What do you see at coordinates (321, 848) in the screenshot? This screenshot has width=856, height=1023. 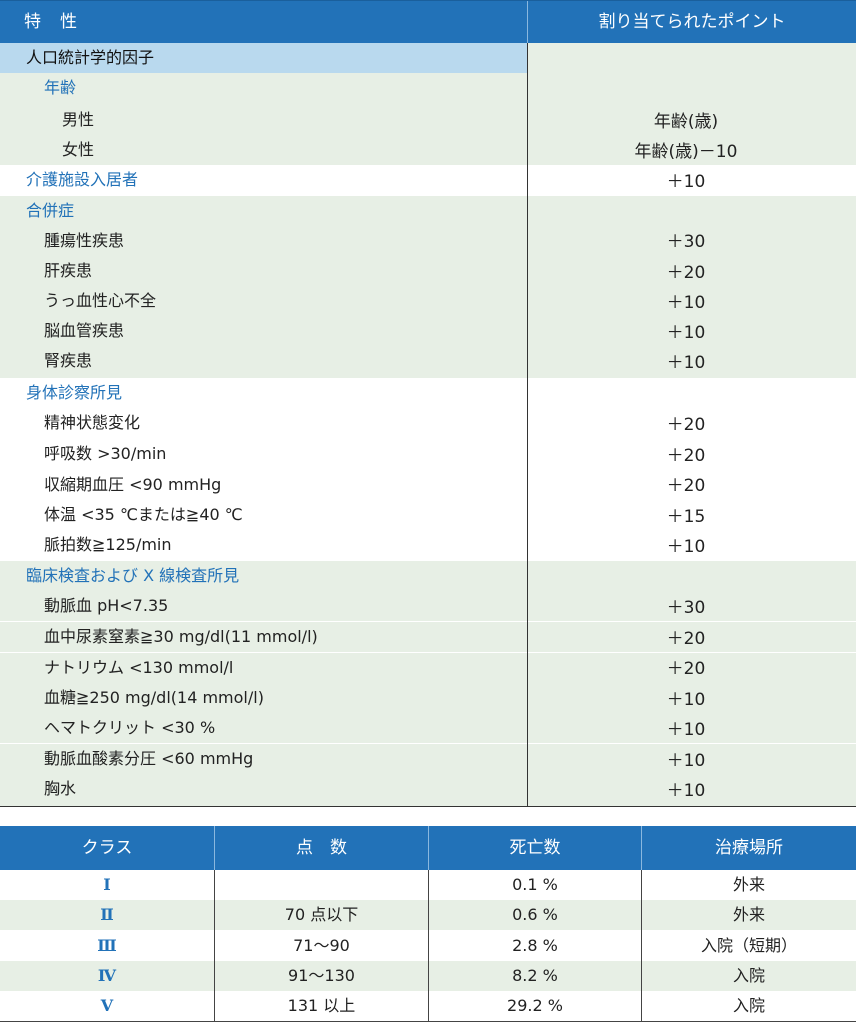 I see `header-points: 点 数` at bounding box center [321, 848].